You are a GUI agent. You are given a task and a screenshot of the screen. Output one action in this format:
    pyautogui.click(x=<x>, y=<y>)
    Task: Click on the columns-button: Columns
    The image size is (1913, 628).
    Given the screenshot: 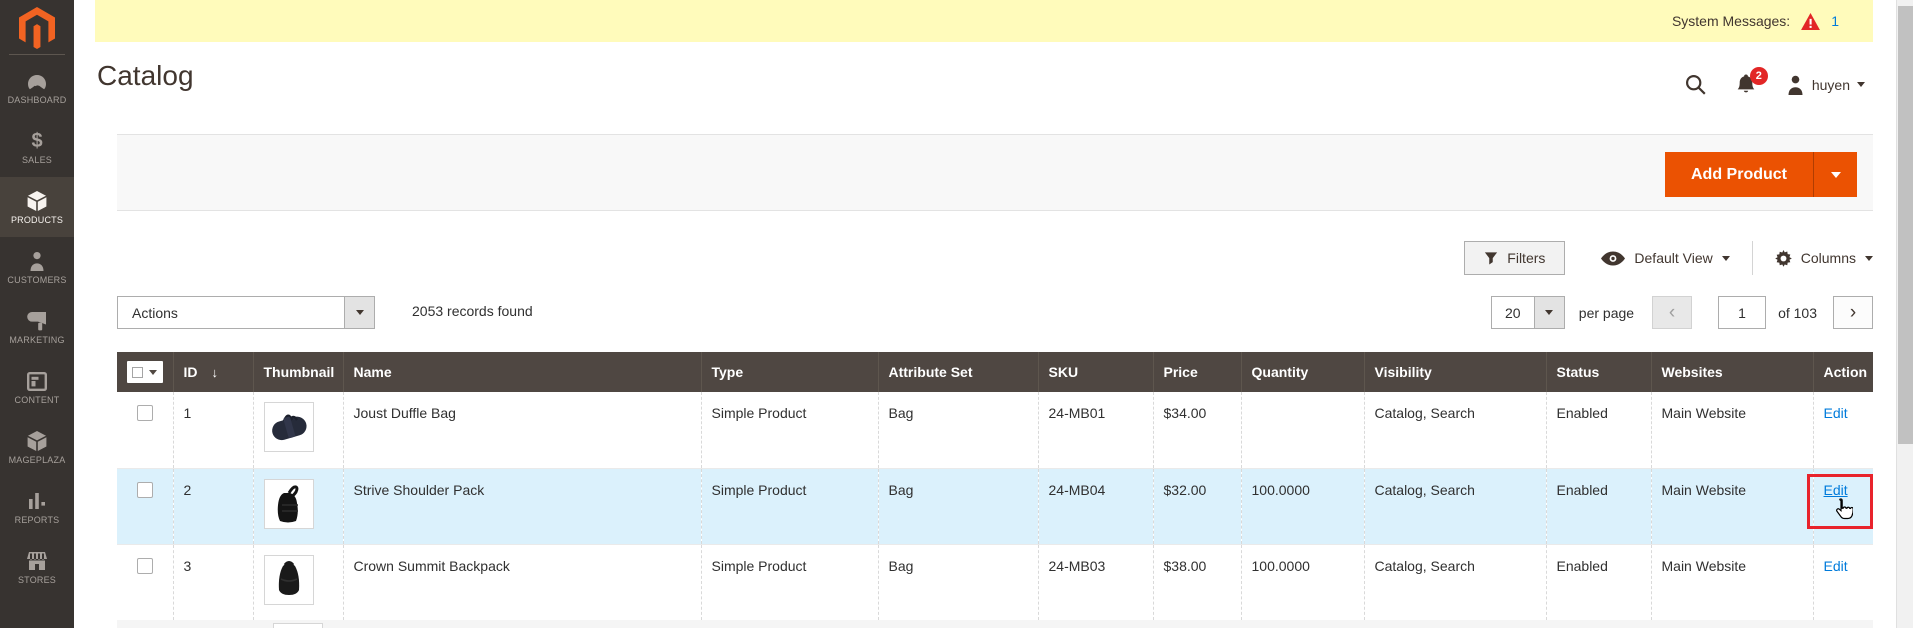 What is the action you would take?
    pyautogui.click(x=1823, y=258)
    